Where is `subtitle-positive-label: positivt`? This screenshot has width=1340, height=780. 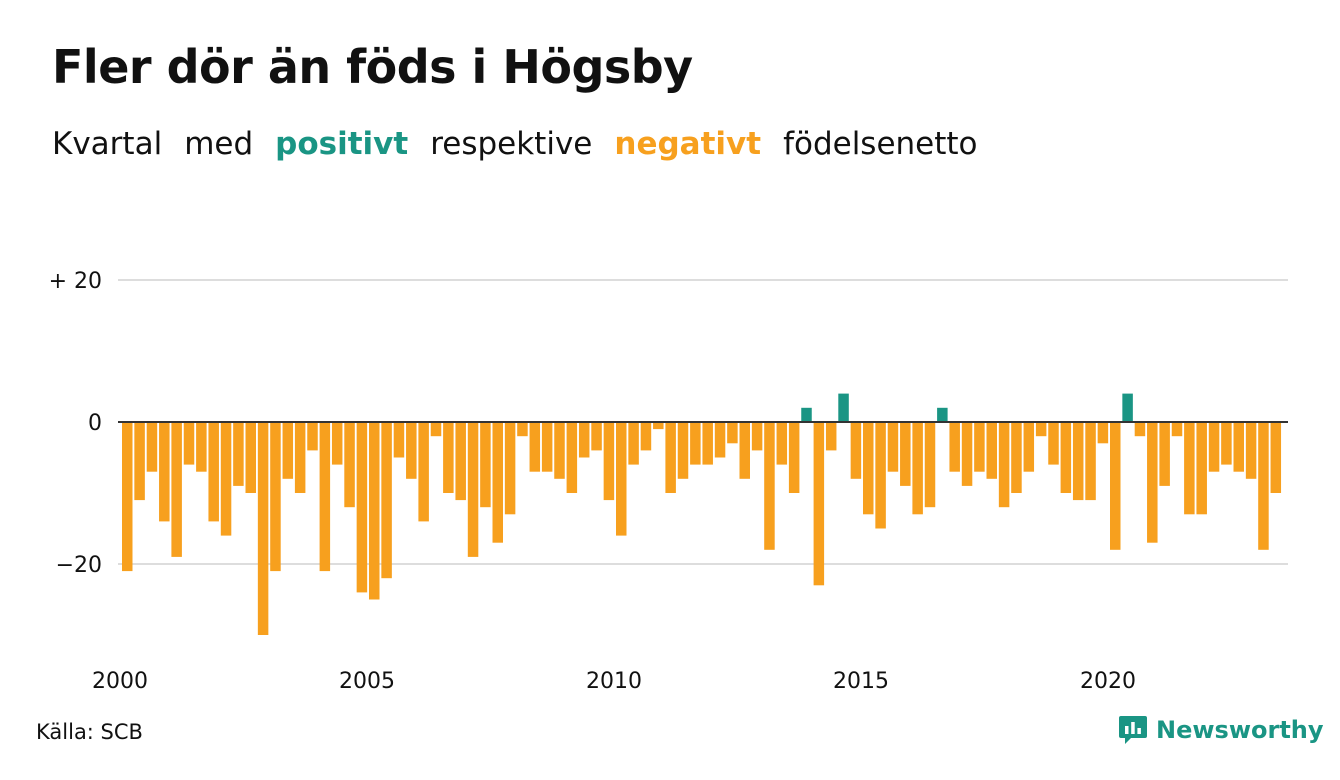
subtitle-positive-label: positivt is located at coordinates (342, 144).